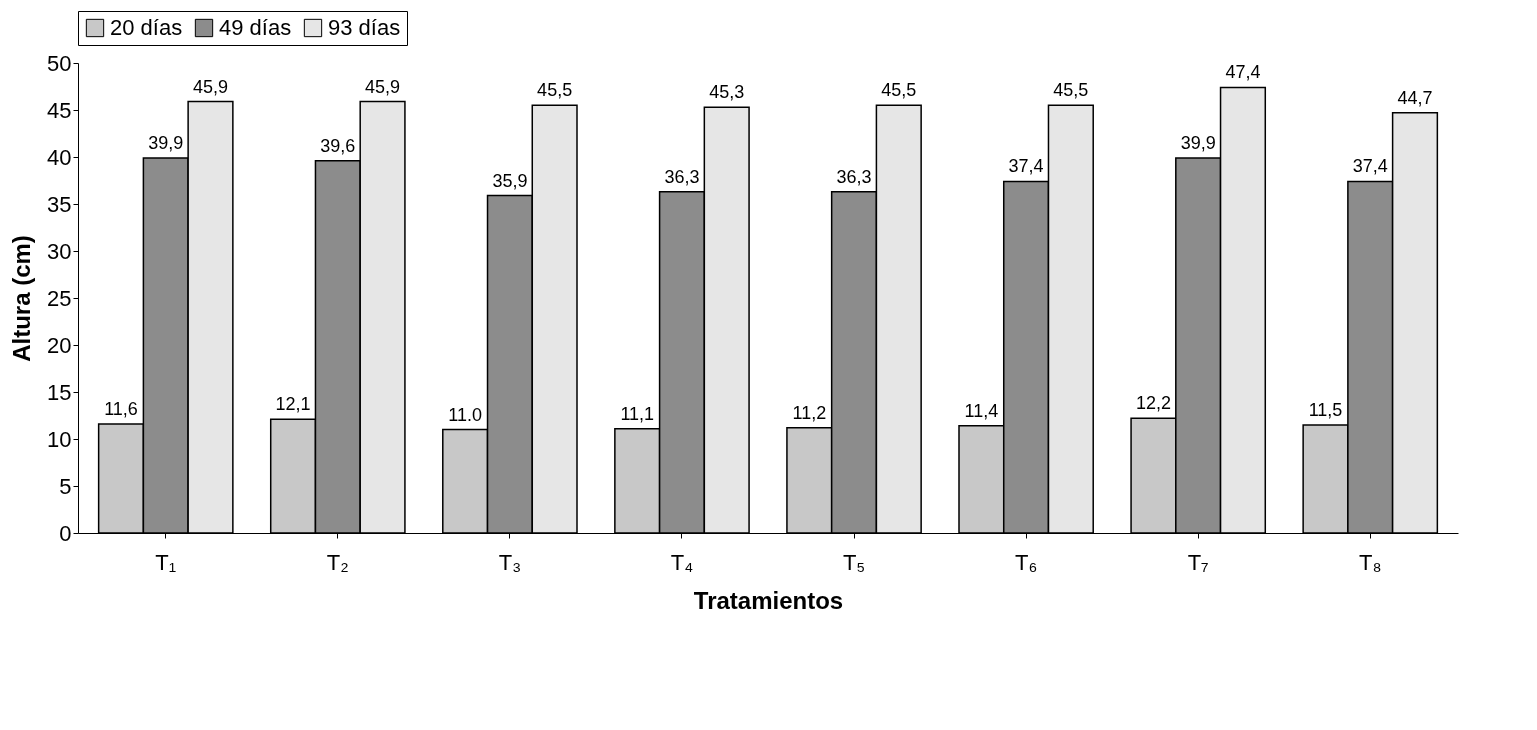 The width and height of the screenshot is (1537, 730). What do you see at coordinates (1026, 562) in the screenshot?
I see `x-tick-label: T₆` at bounding box center [1026, 562].